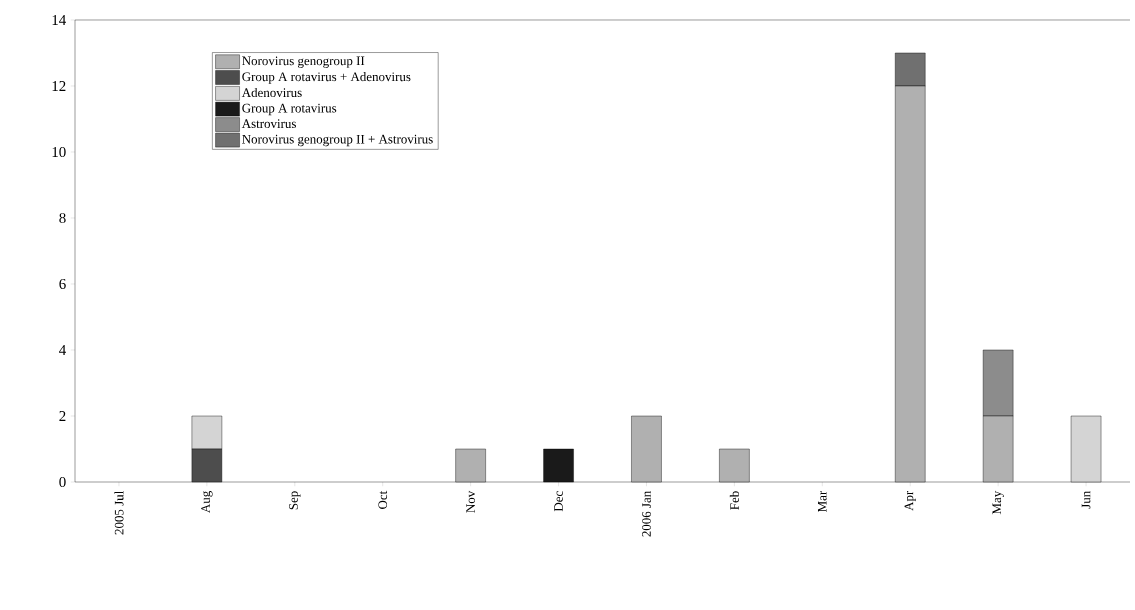 This screenshot has width=1135, height=610. I want to click on y-tick-label: 8, so click(62, 218).